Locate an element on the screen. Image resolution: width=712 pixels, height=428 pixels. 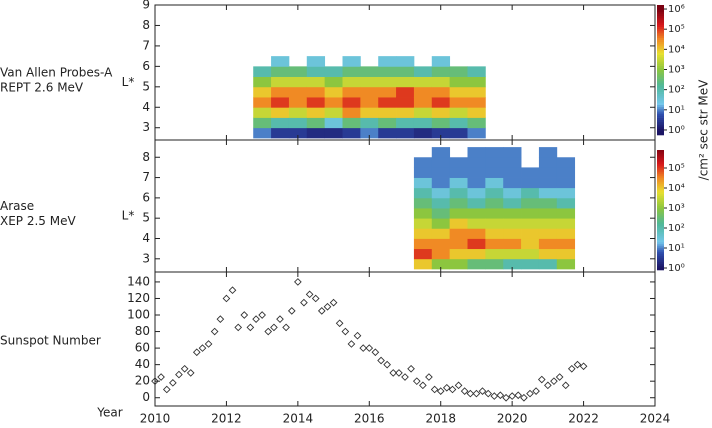
colorbar-label: /cm² sec str MeV is located at coordinates (704, 129).